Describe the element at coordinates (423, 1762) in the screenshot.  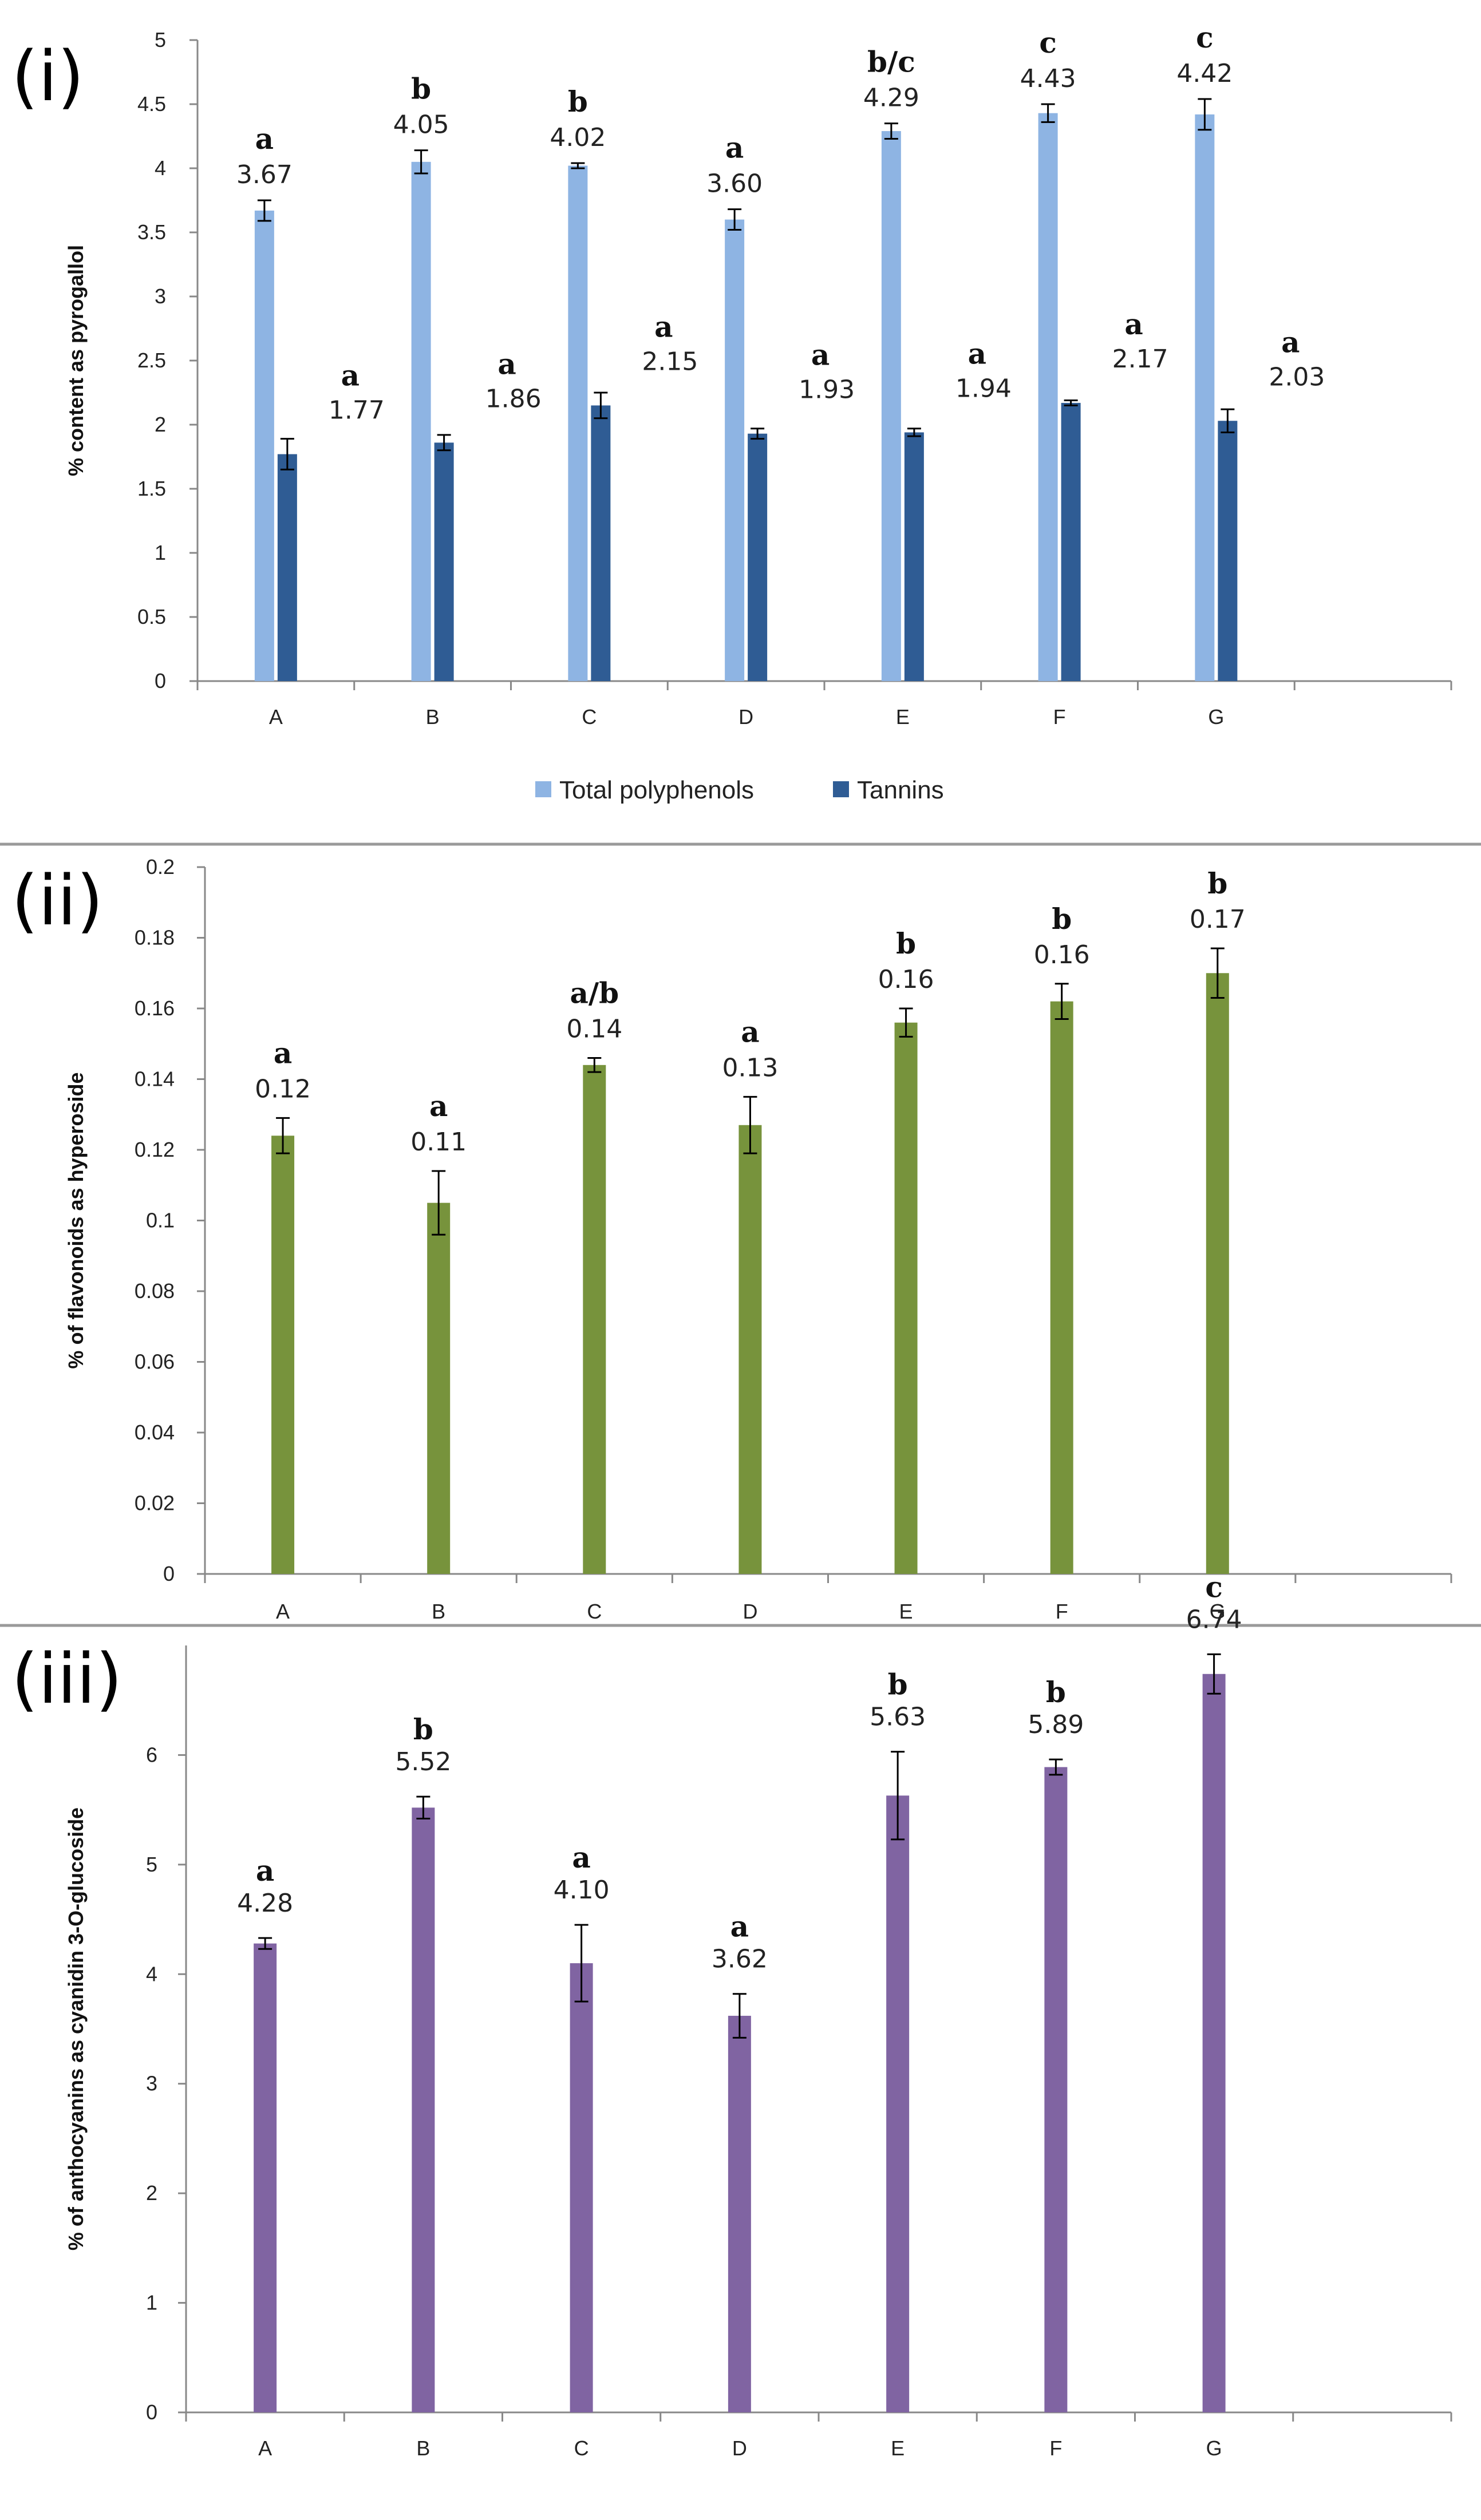
I see `value-label: 5.52` at that location.